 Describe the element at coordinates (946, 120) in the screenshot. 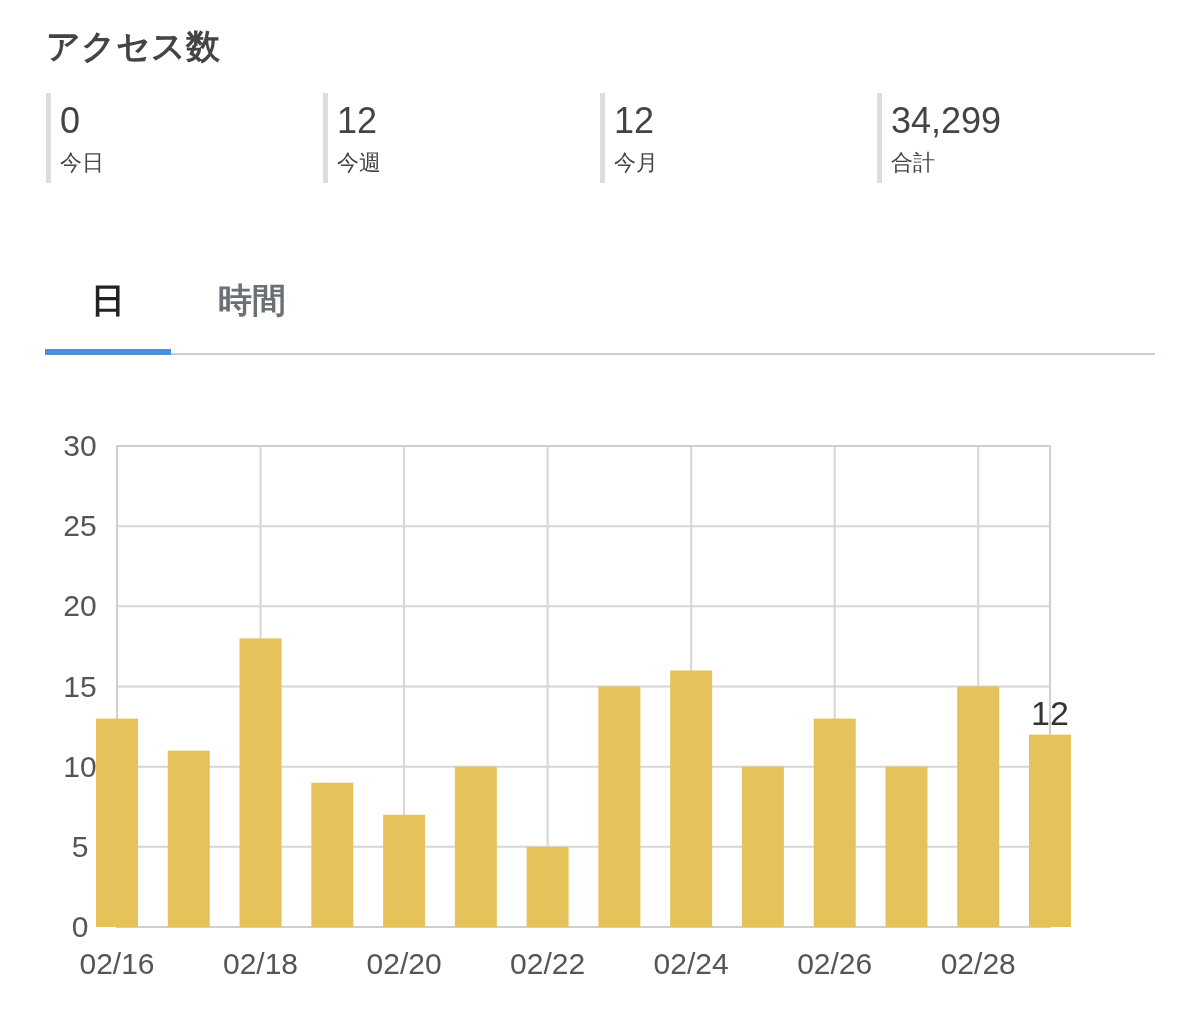

I see `text: 34,299` at that location.